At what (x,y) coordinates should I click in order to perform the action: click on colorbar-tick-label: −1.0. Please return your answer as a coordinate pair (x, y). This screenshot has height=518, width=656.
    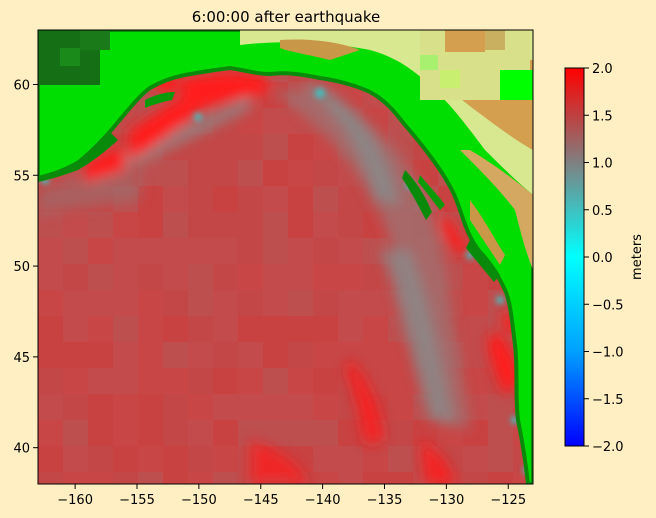
    Looking at the image, I should click on (608, 353).